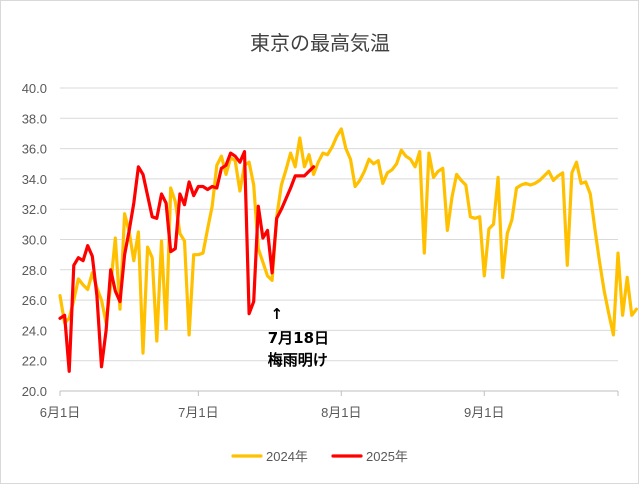 This screenshot has height=485, width=640. What do you see at coordinates (34, 209) in the screenshot?
I see `y-tick-label: 32.0` at bounding box center [34, 209].